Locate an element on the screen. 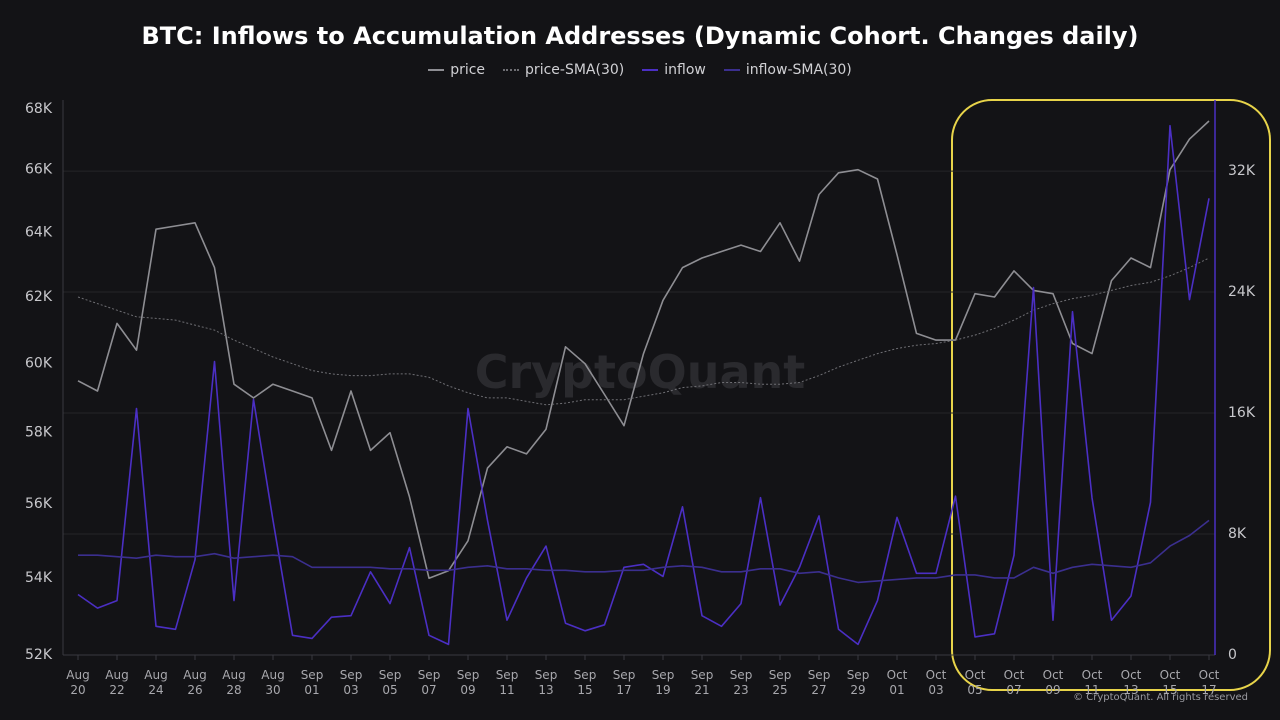 The width and height of the screenshot is (1280, 720). x-tick-label: Sep 03 is located at coordinates (351, 682).